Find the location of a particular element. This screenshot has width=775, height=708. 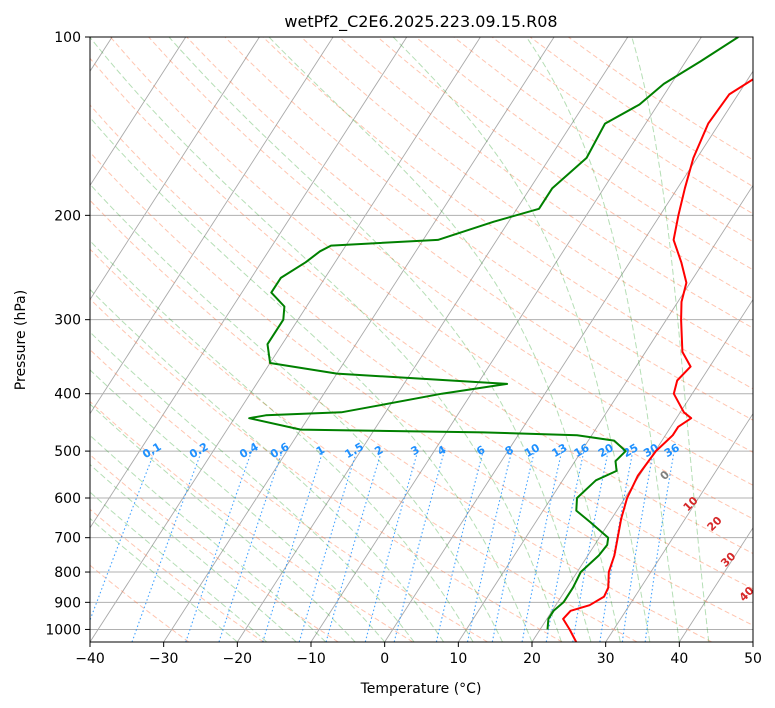

x-tick-label: −20 is located at coordinates (238, 659).